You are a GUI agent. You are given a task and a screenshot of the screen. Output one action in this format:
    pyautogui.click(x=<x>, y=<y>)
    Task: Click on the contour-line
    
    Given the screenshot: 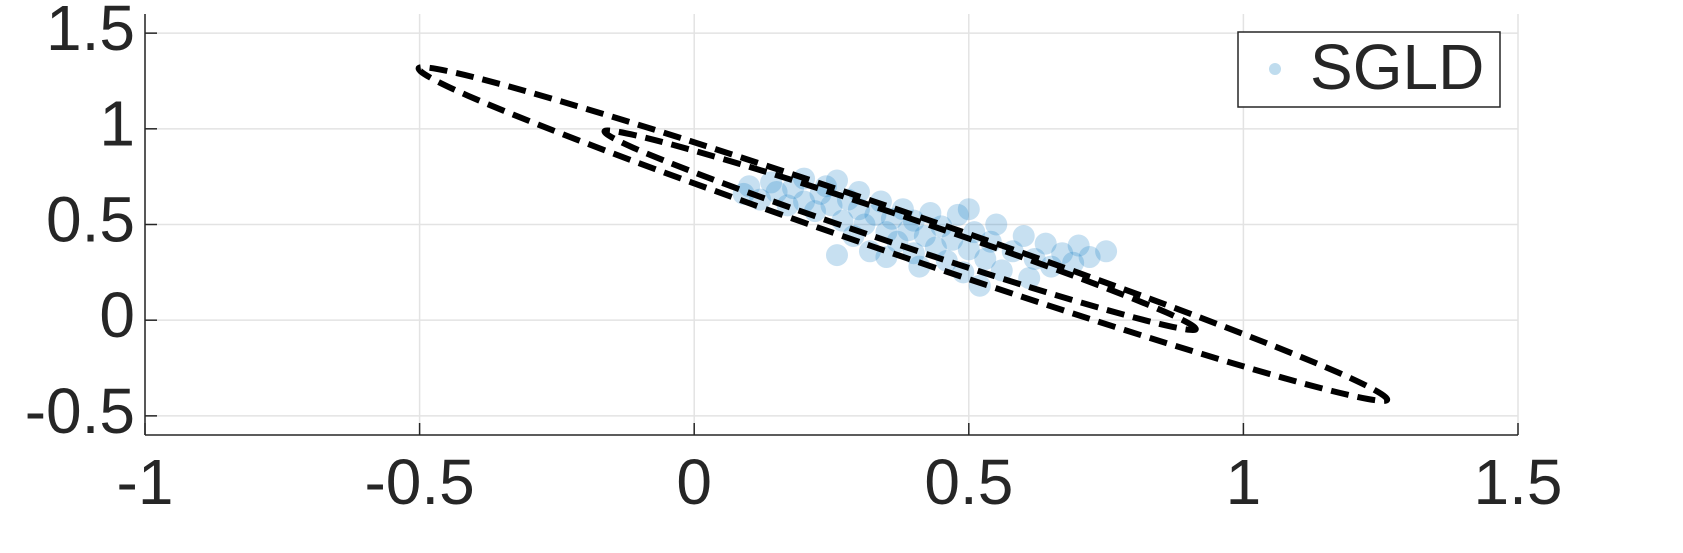 What is the action you would take?
    pyautogui.click(x=900, y=230)
    